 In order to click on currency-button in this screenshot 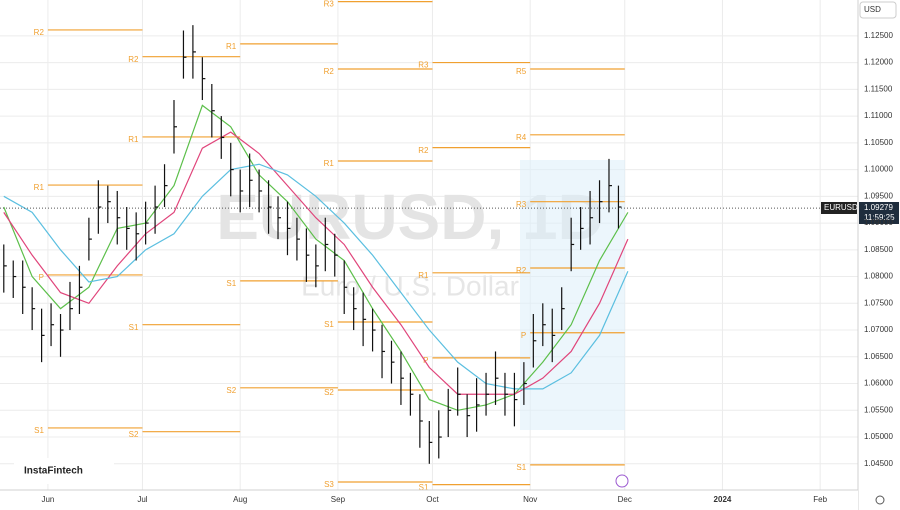, I will do `click(878, 10)`.